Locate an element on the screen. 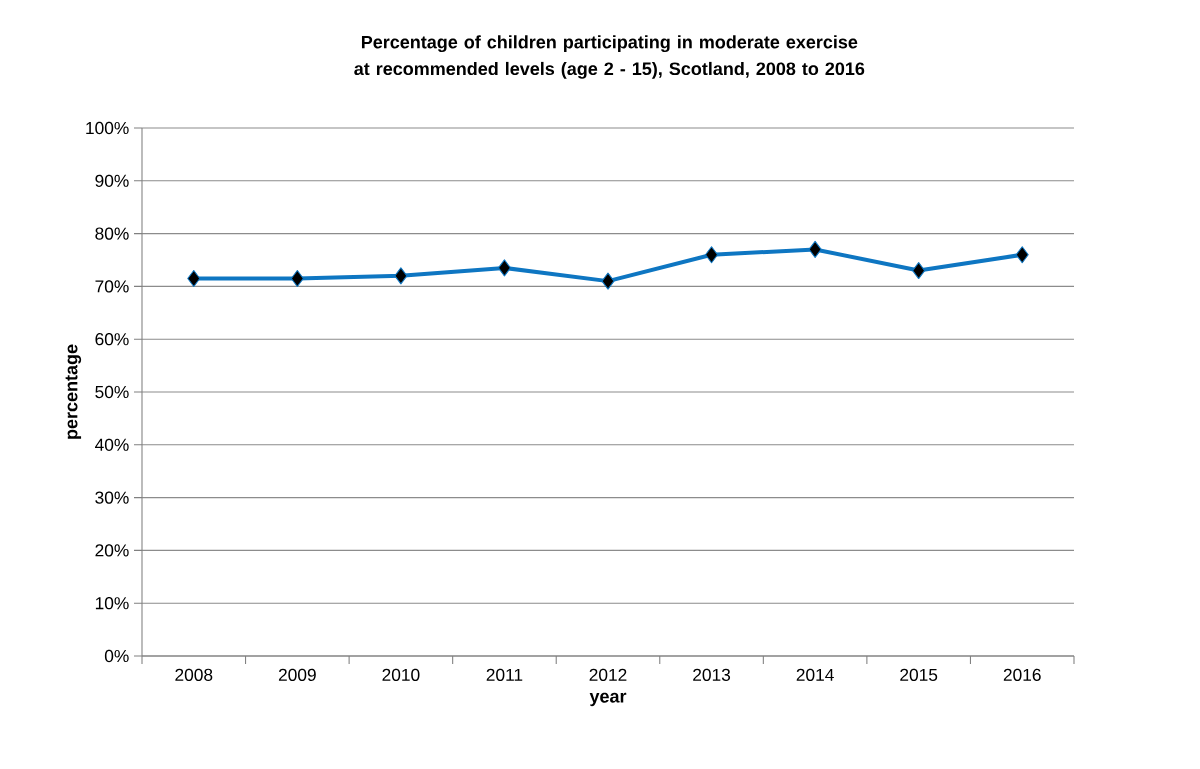  x-tick-label: 2014 is located at coordinates (815, 674).